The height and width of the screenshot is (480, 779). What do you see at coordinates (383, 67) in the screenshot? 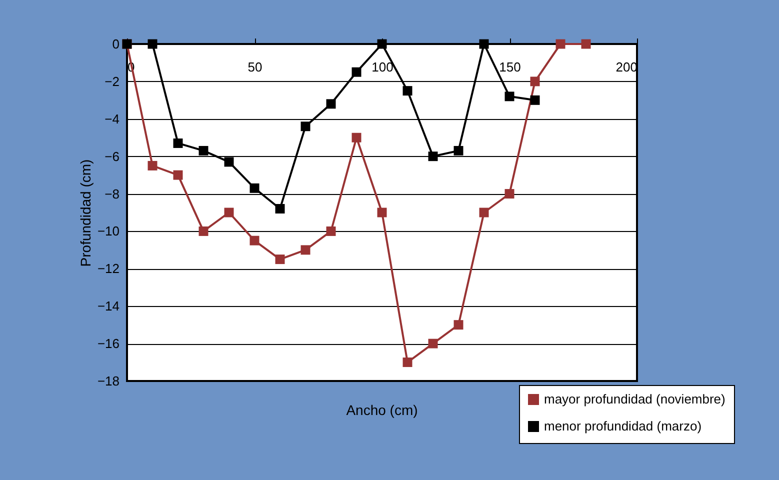
I see `x-tick-label: 100` at bounding box center [383, 67].